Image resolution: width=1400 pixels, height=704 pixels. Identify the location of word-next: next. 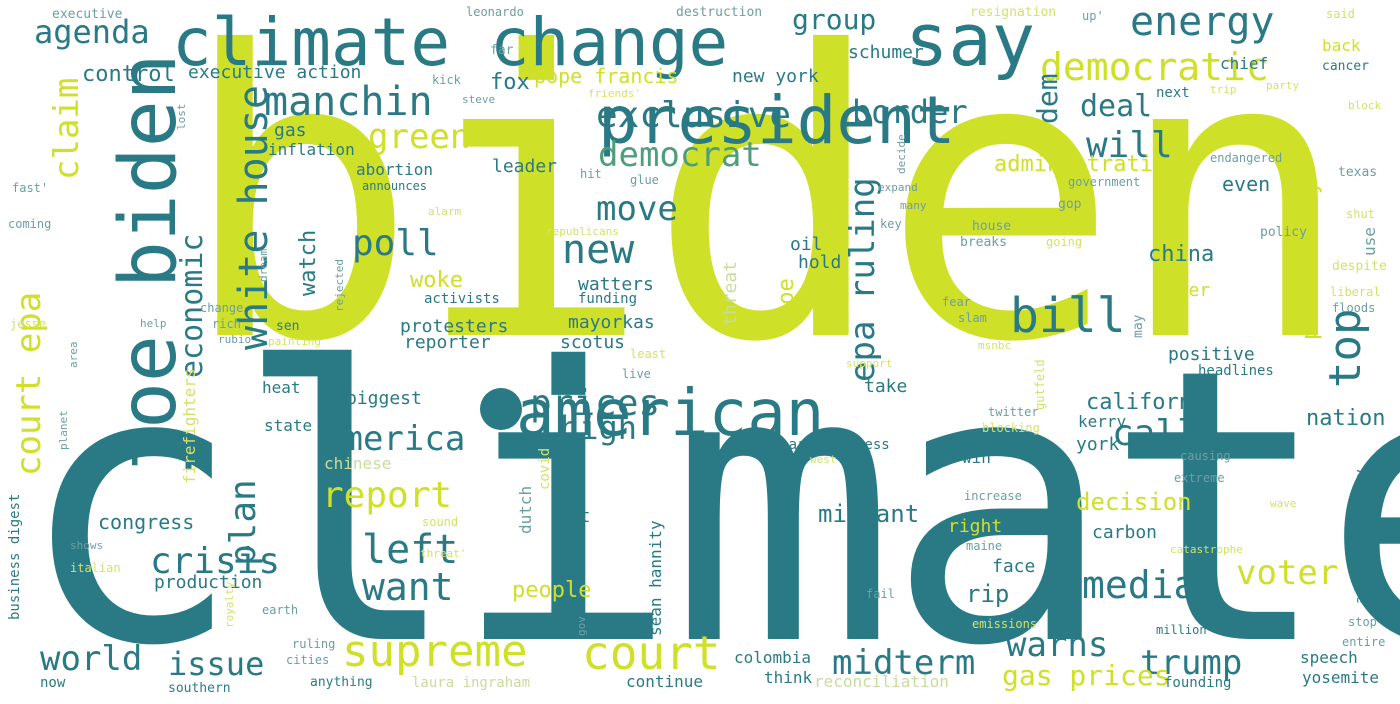
(1173, 93).